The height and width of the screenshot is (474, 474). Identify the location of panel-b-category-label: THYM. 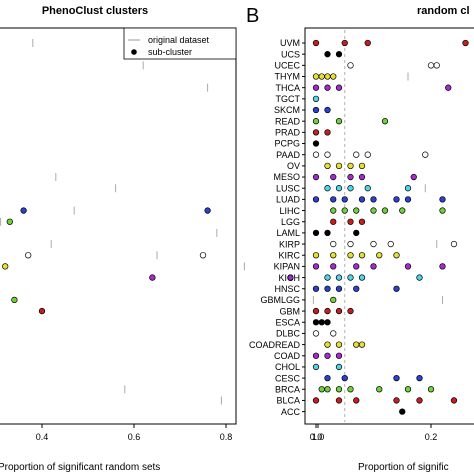
(288, 77).